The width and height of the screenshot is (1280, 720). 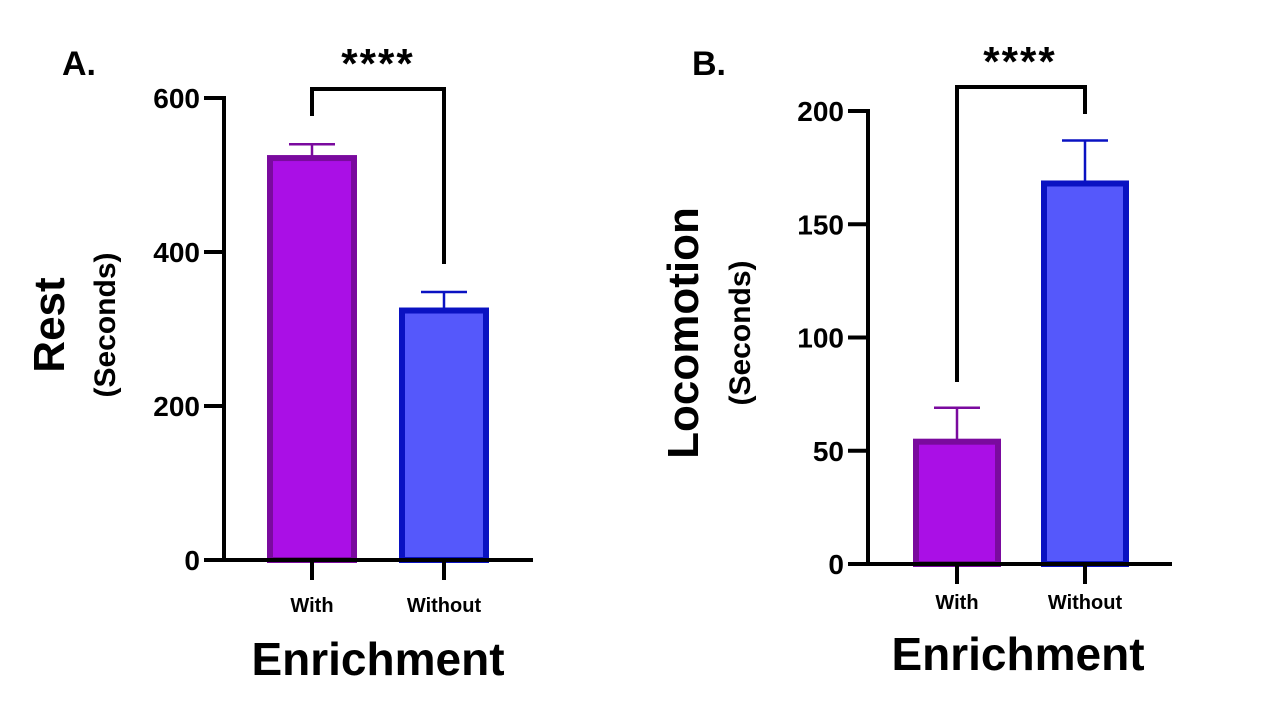 I want to click on panel-b-significance-bracket, so click(x=1021, y=233).